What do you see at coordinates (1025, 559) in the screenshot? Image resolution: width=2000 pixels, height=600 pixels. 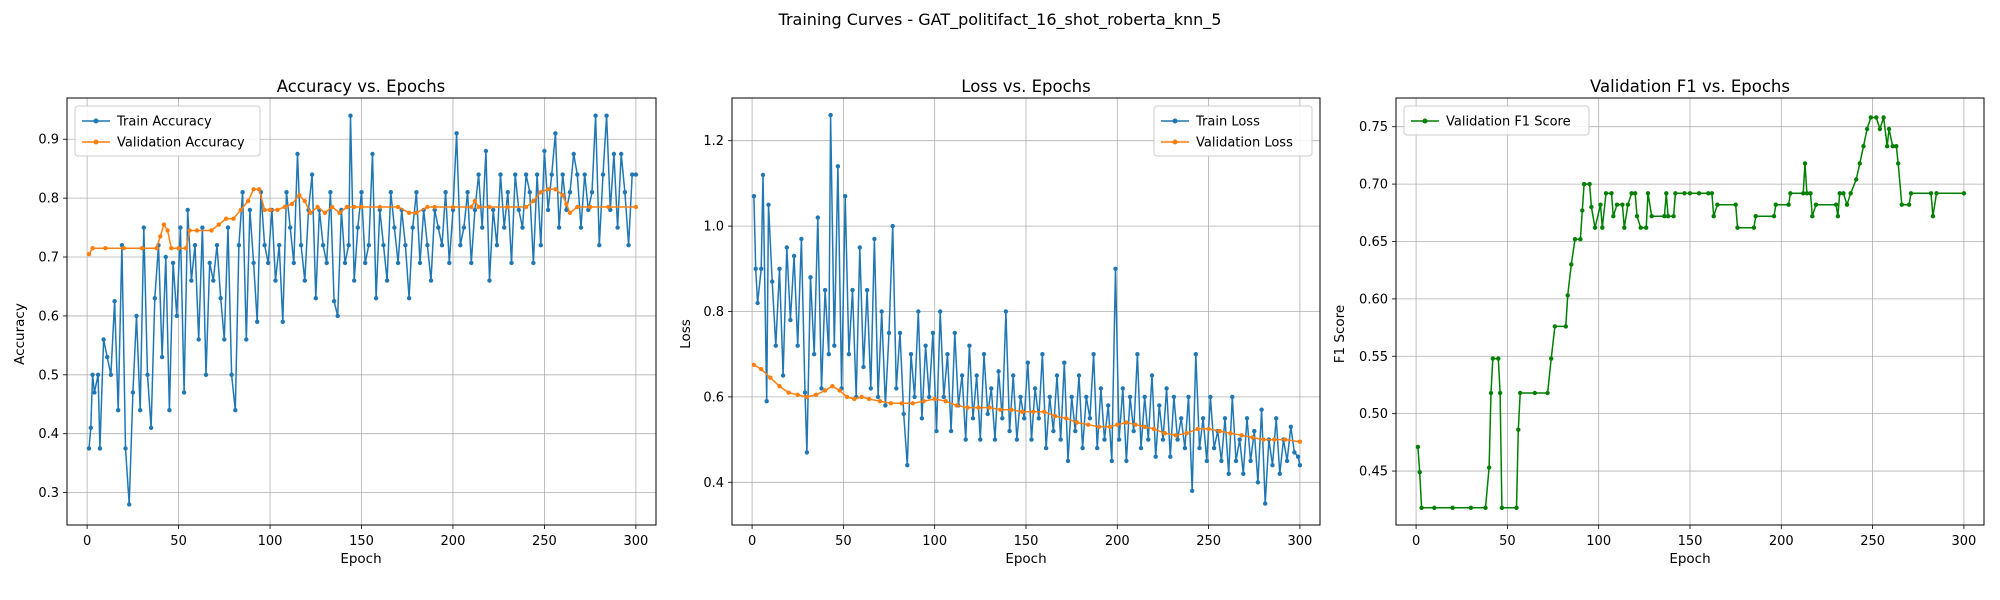 I see `x-axis-label: Epoch` at bounding box center [1025, 559].